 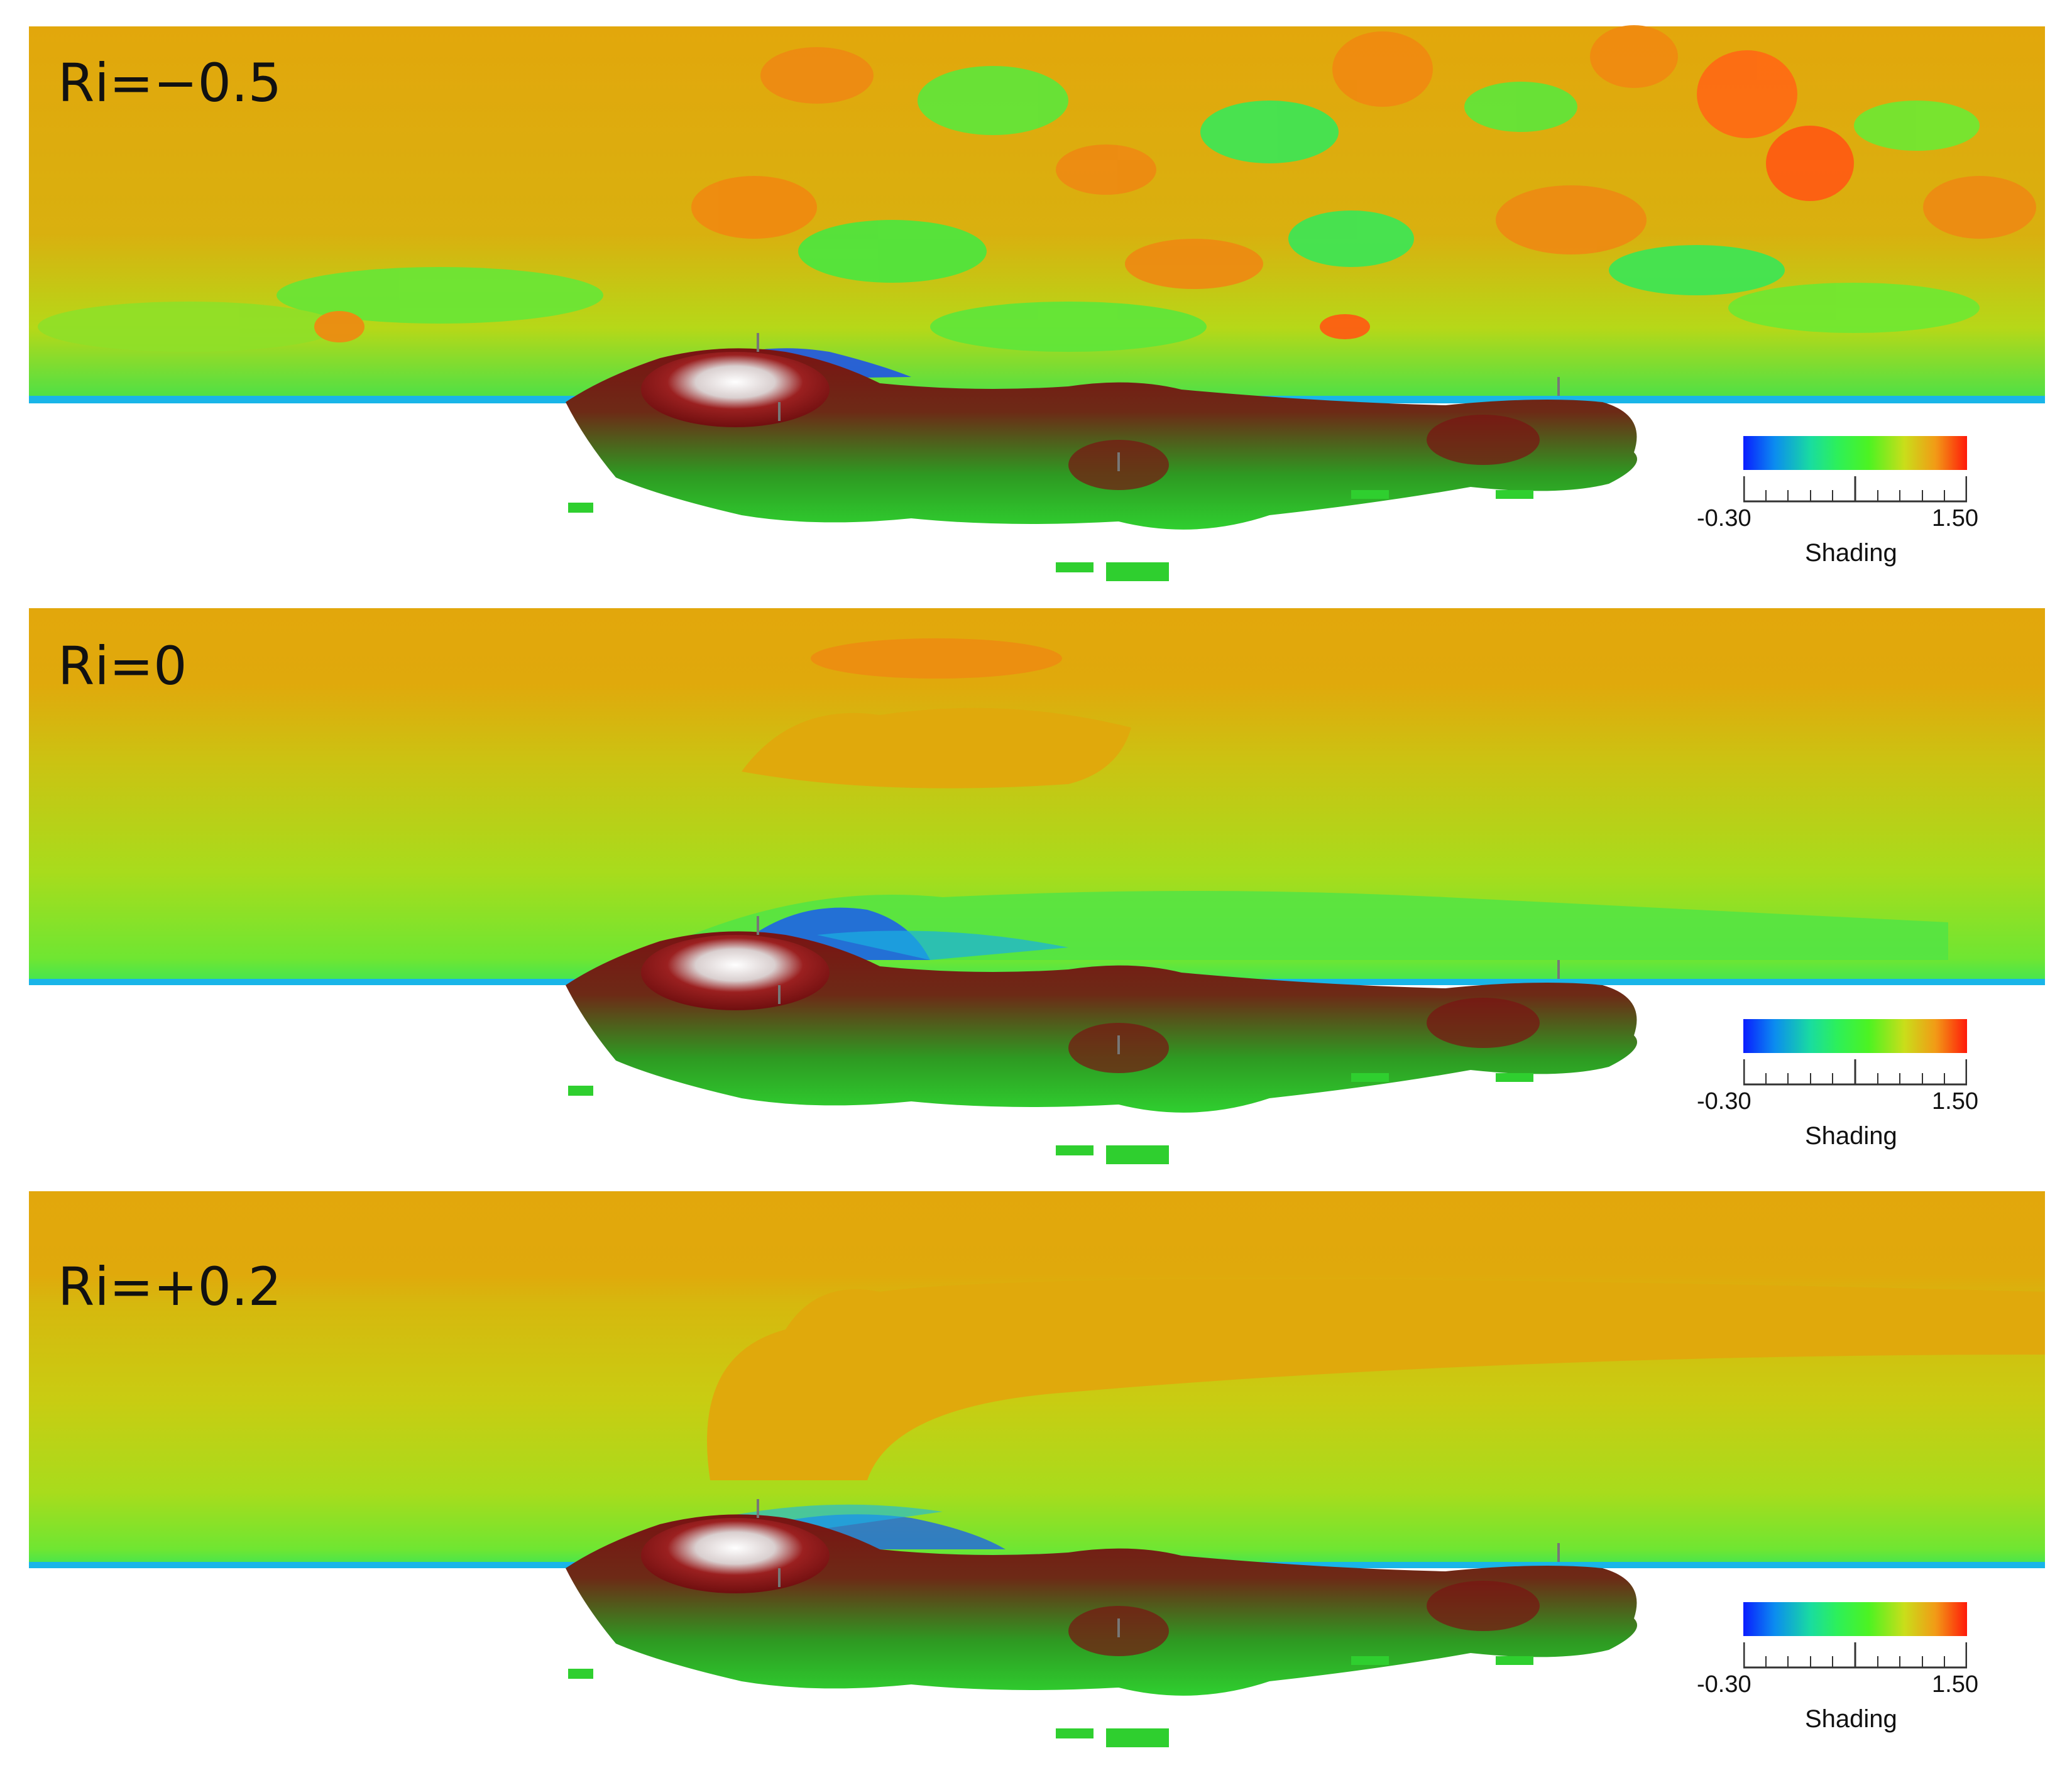 What do you see at coordinates (122, 666) in the screenshot?
I see `panel-label: Ri=0` at bounding box center [122, 666].